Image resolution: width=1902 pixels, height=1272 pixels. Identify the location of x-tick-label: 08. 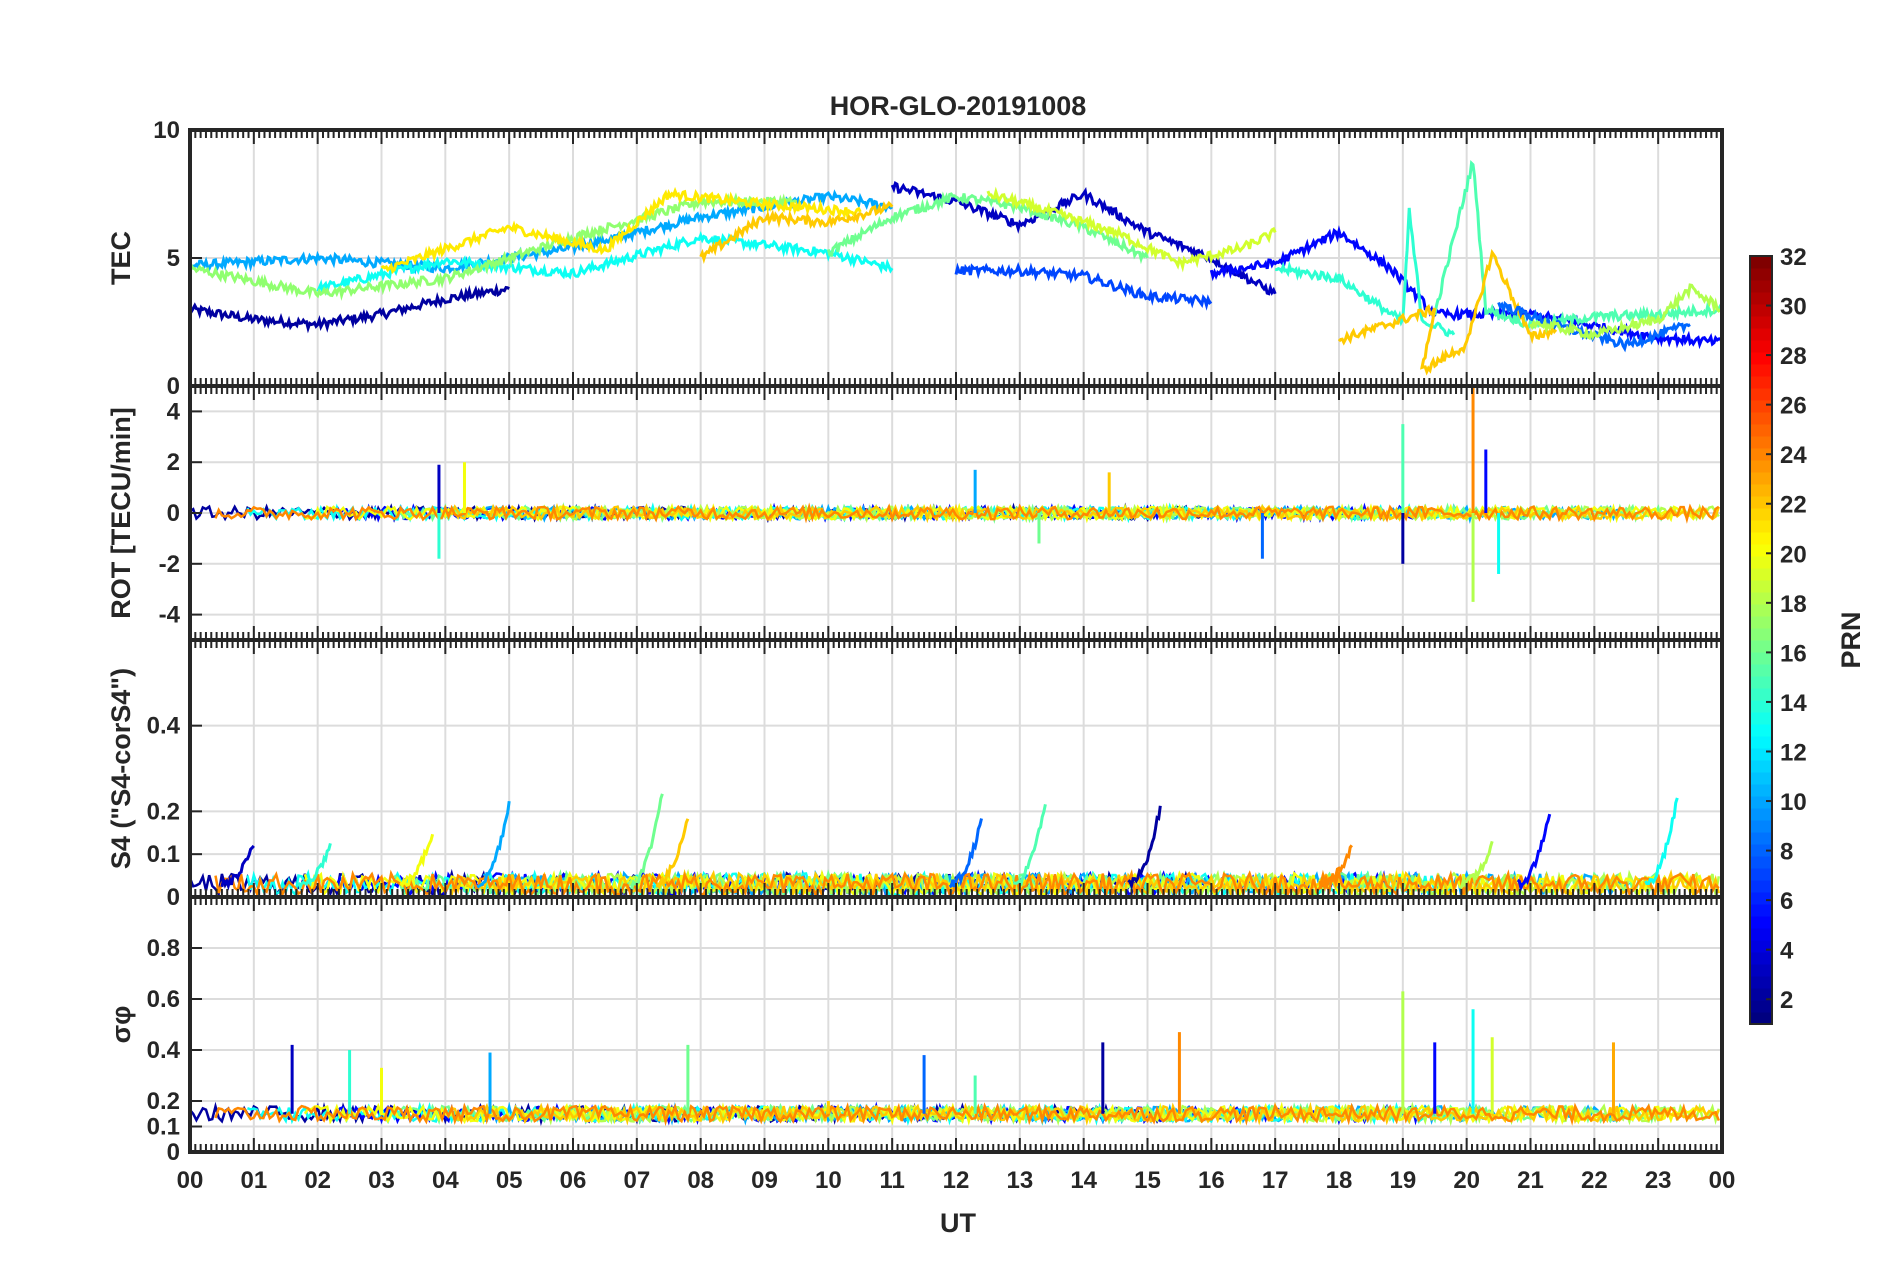
(700, 1180).